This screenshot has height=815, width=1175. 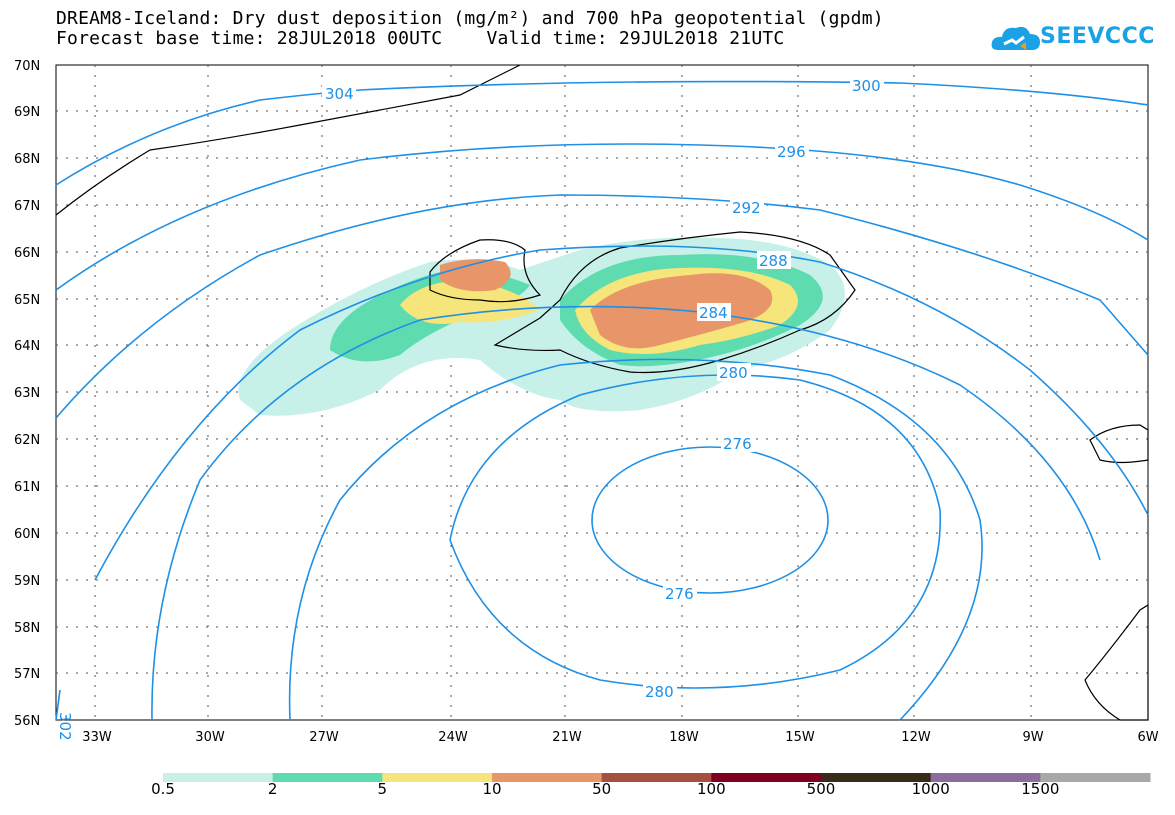 I want to click on lon-label: 24W, so click(x=453, y=737).